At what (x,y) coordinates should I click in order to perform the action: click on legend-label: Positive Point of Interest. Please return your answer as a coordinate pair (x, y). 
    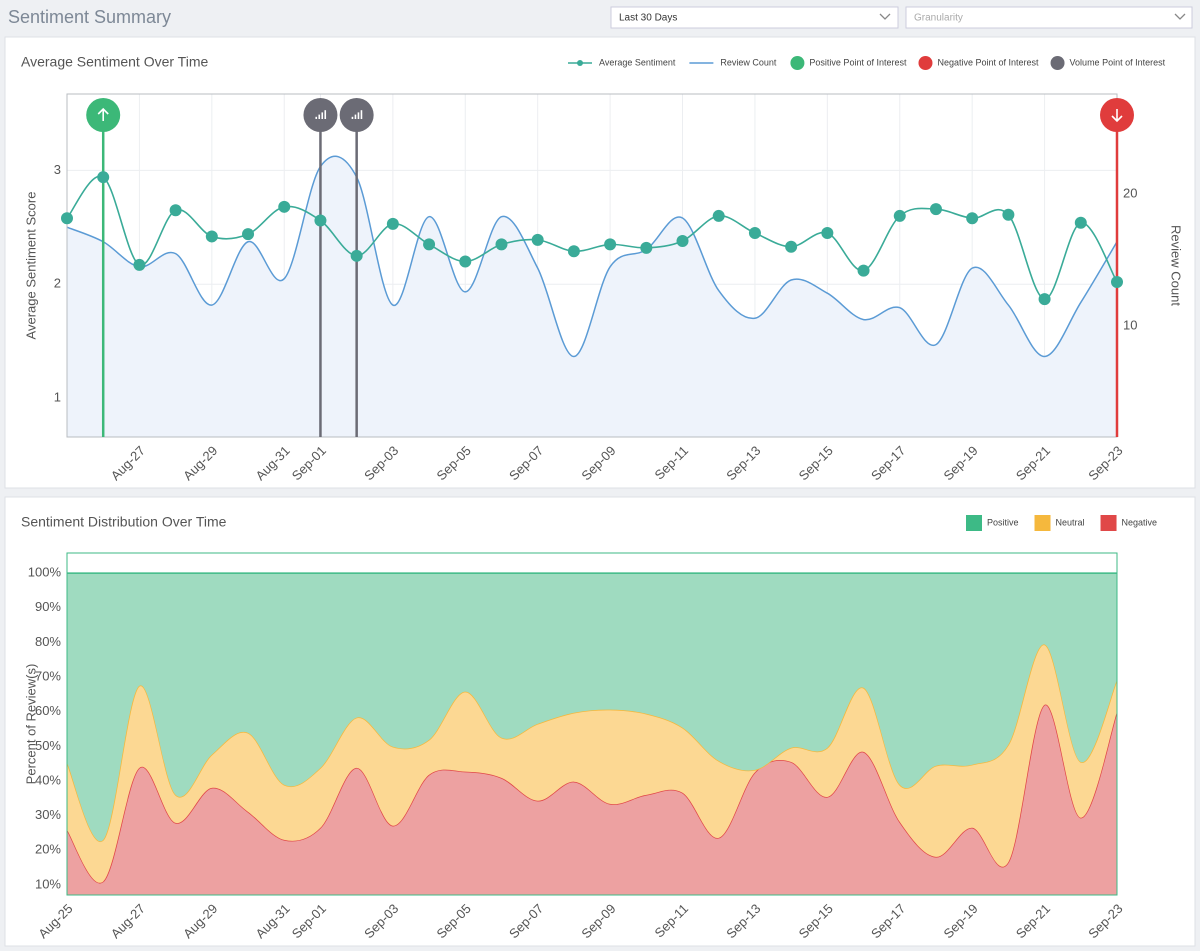
    Looking at the image, I should click on (858, 62).